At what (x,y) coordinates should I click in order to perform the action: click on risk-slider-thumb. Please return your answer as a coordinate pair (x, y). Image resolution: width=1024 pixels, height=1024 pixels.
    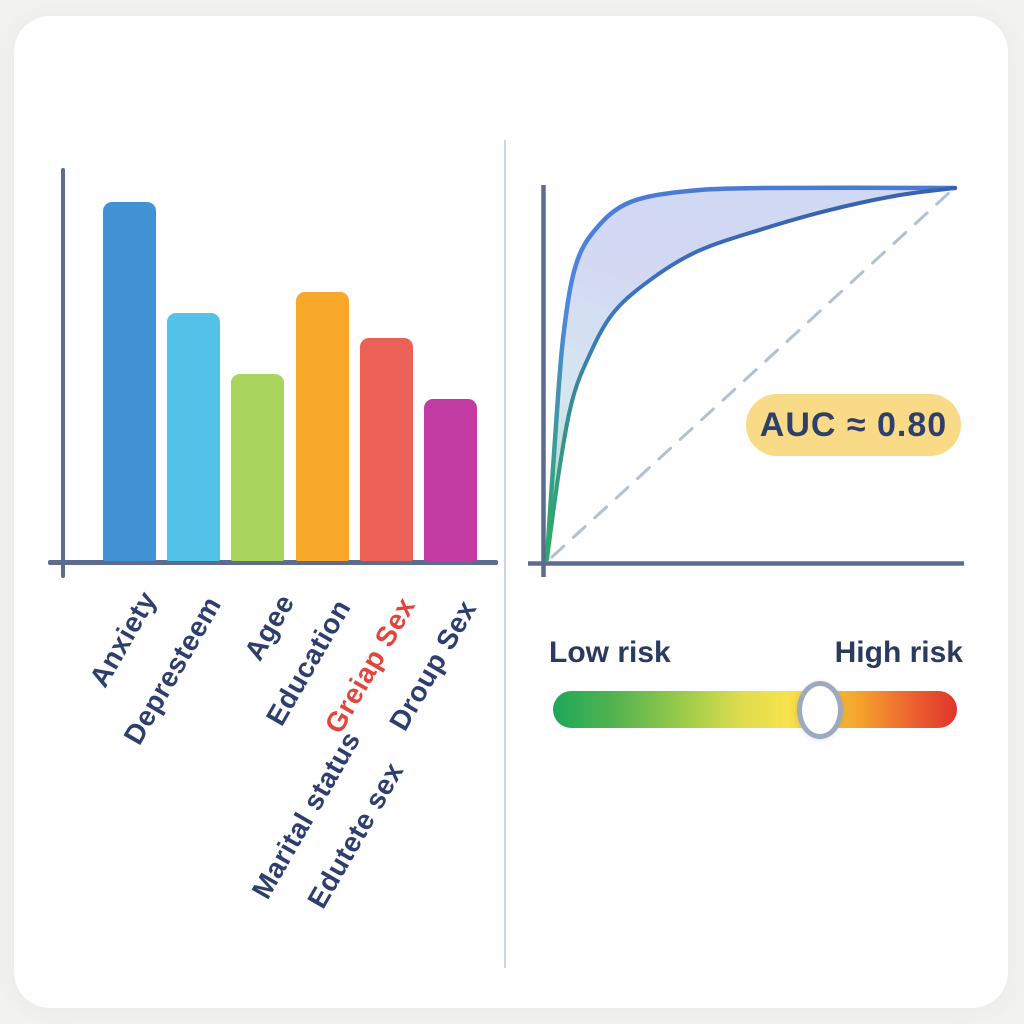
    Looking at the image, I should click on (820, 710).